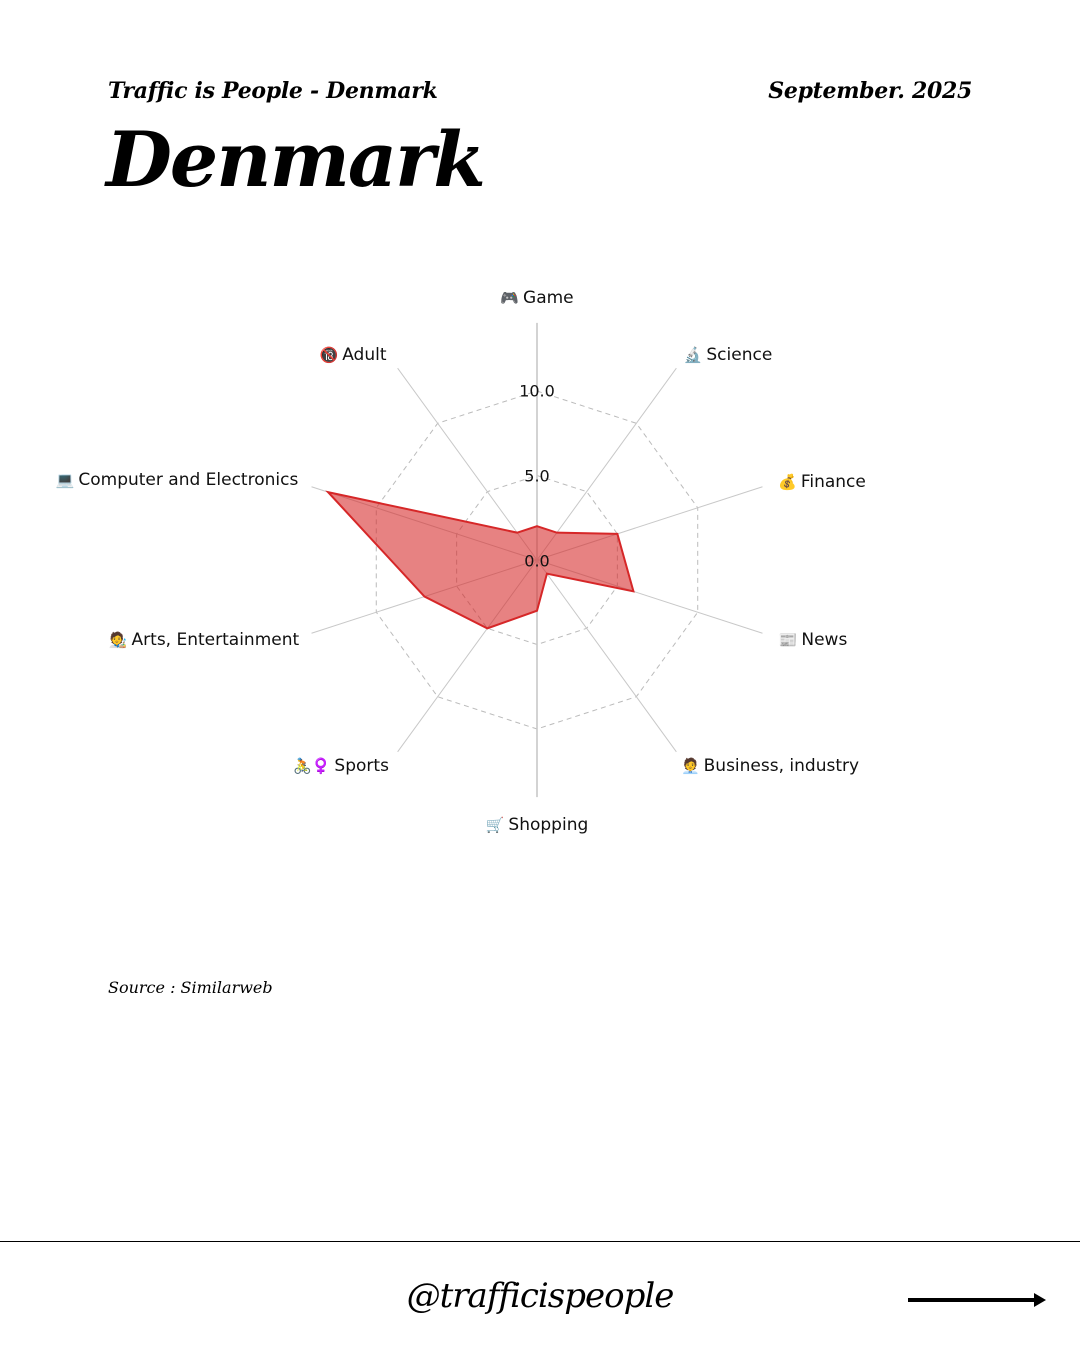 Image resolution: width=1080 pixels, height=1350 pixels. Describe the element at coordinates (978, 1300) in the screenshot. I see `right-arrow-icon` at that location.